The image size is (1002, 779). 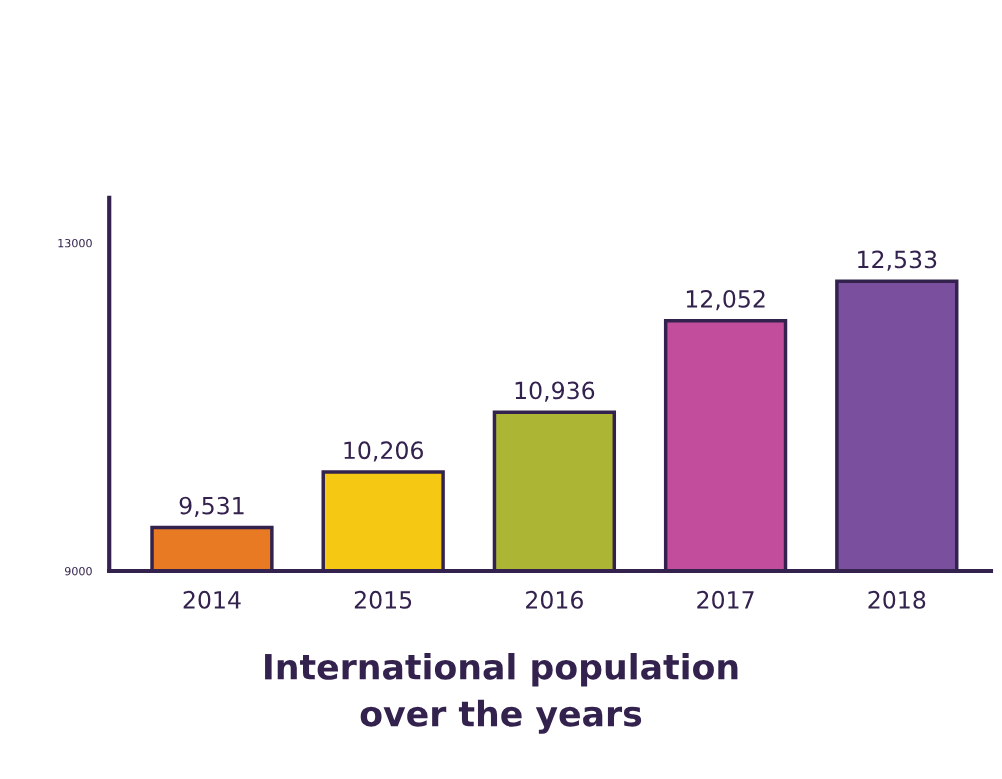 What do you see at coordinates (725, 599) in the screenshot?
I see `x-tick-label: 2017` at bounding box center [725, 599].